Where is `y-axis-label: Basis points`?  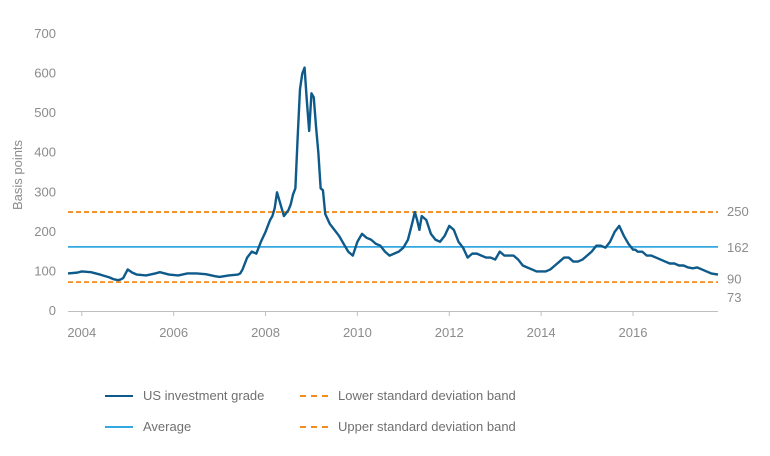
y-axis-label: Basis points is located at coordinates (17, 174).